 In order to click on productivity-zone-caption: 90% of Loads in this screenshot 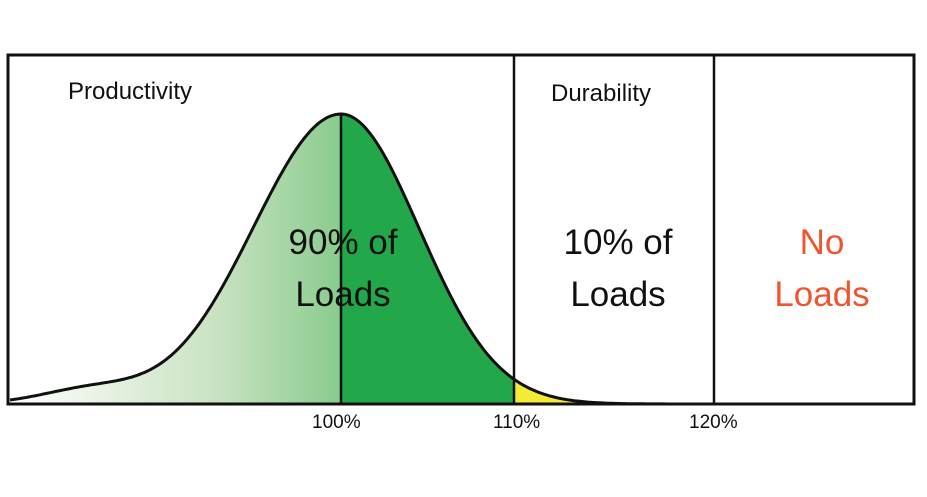, I will do `click(343, 269)`.